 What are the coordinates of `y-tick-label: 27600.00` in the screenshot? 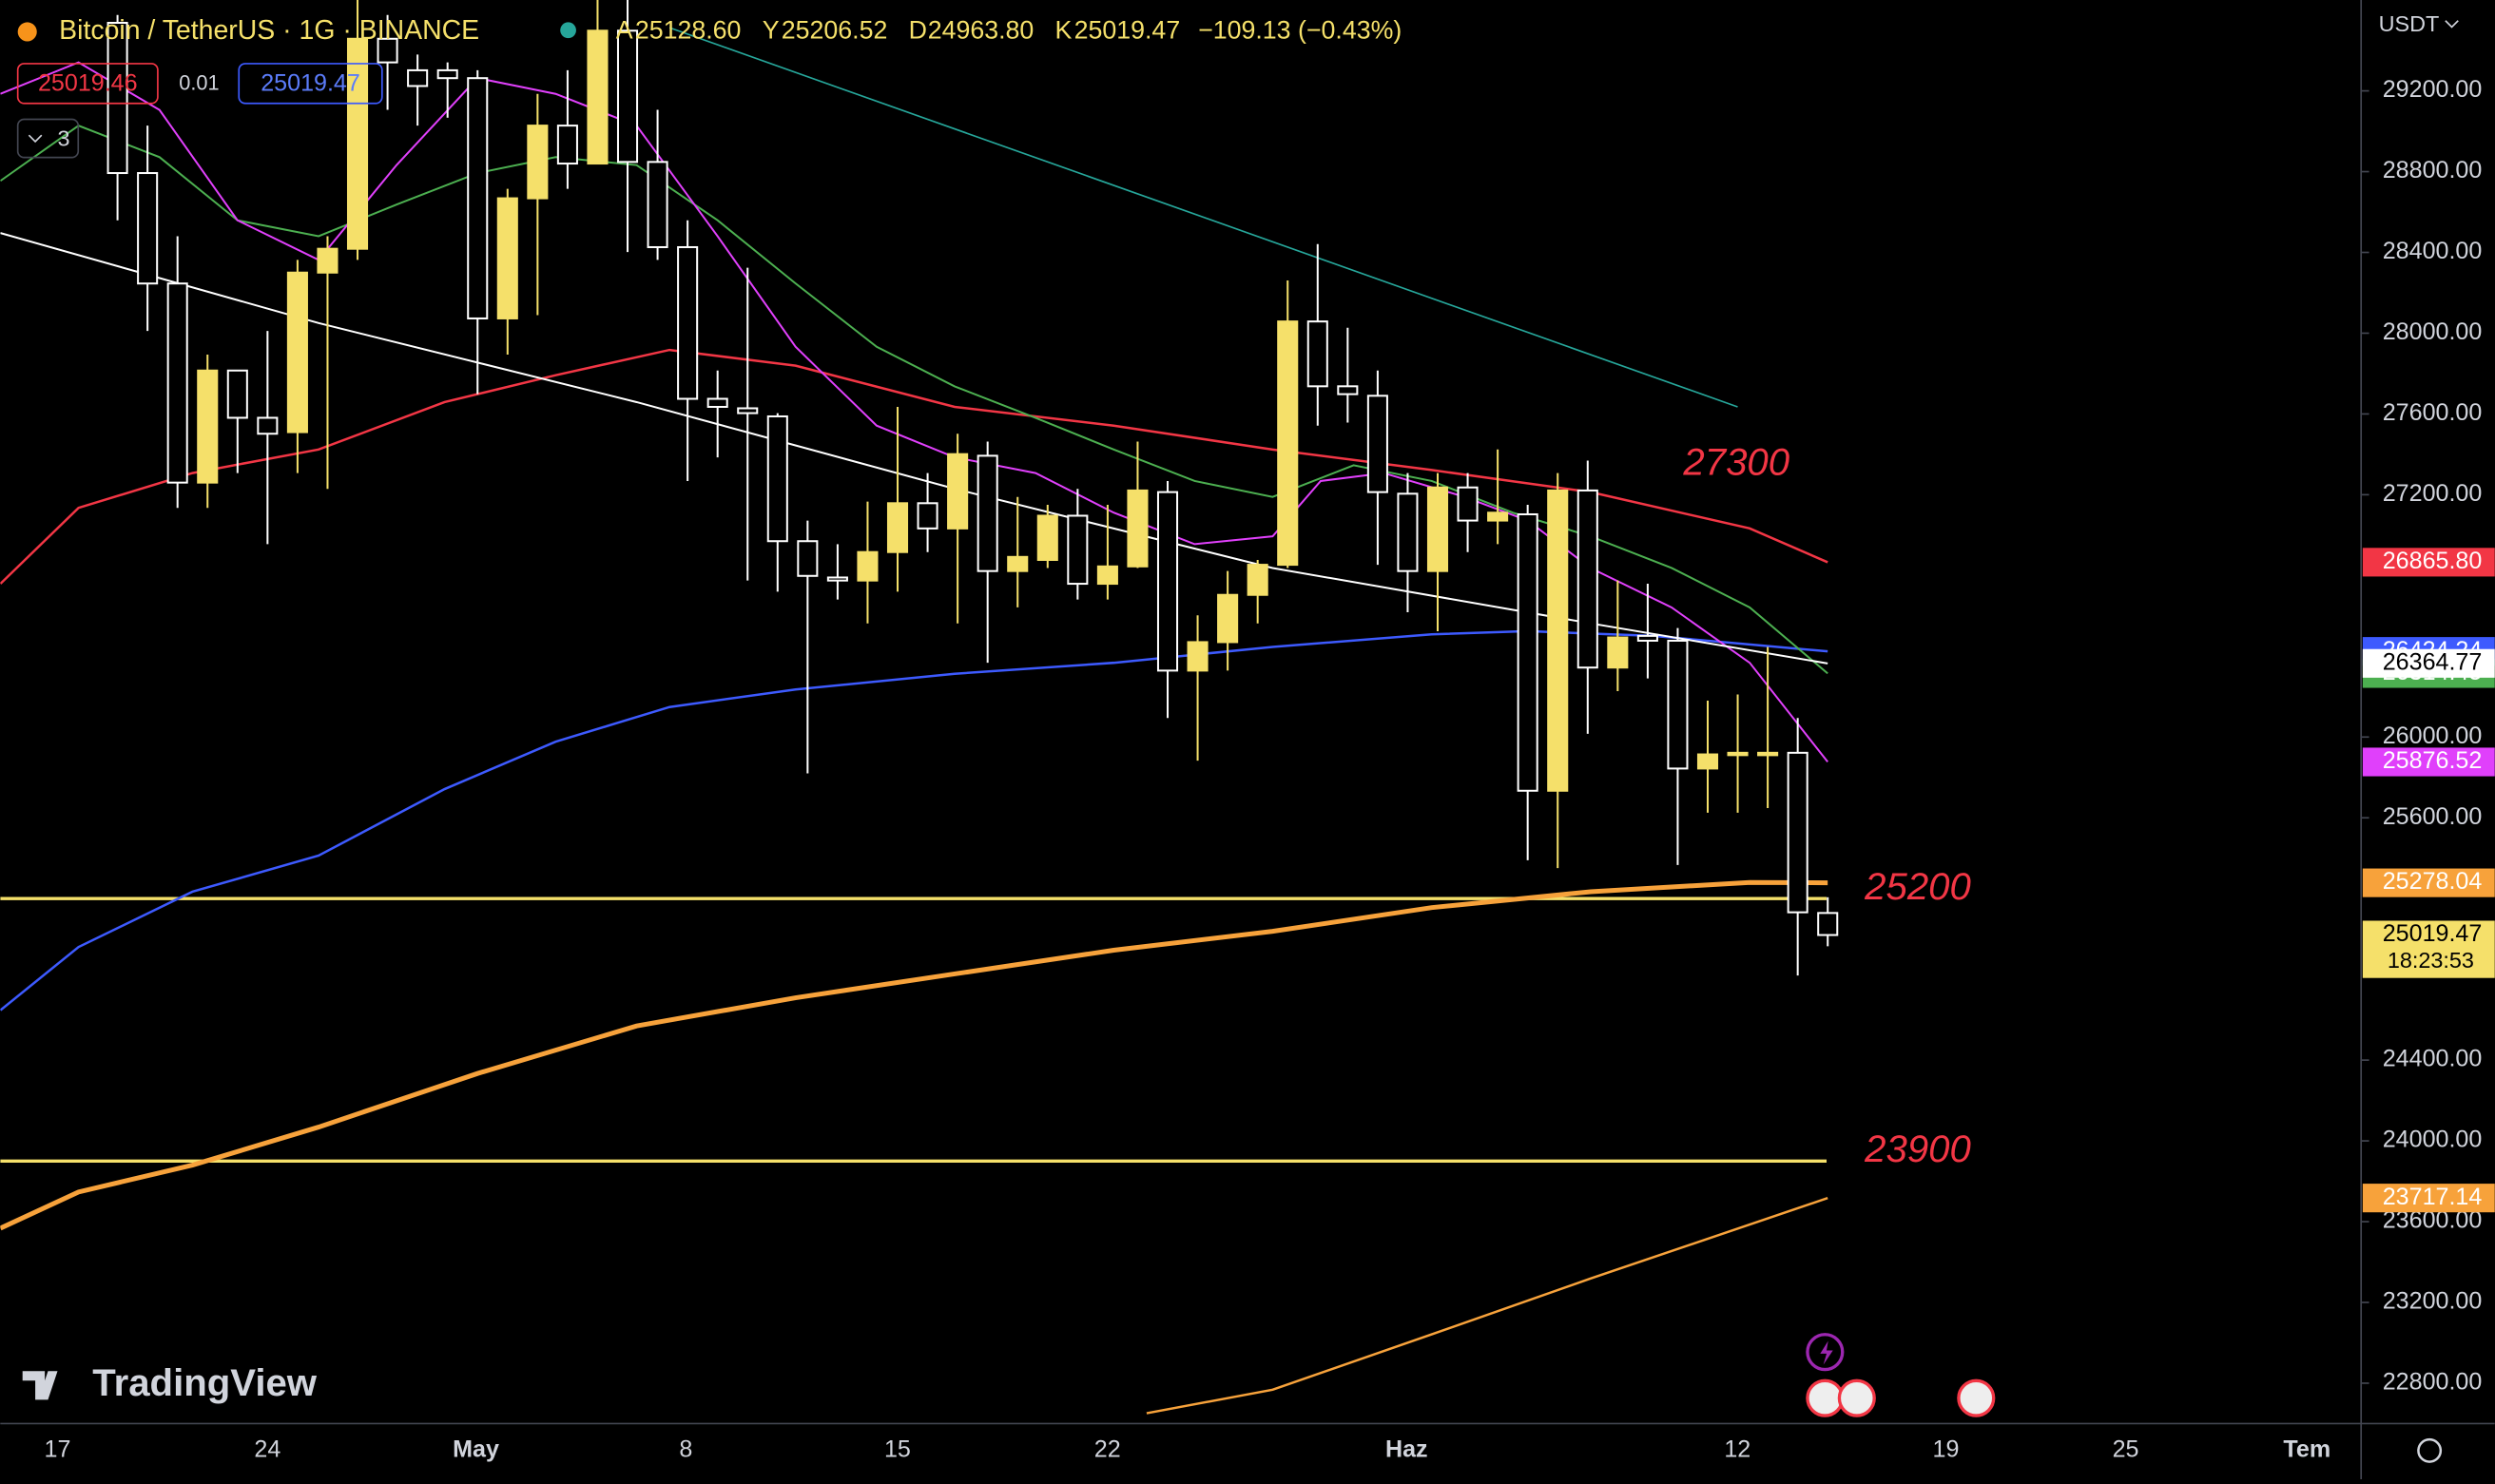 It's located at (2433, 412).